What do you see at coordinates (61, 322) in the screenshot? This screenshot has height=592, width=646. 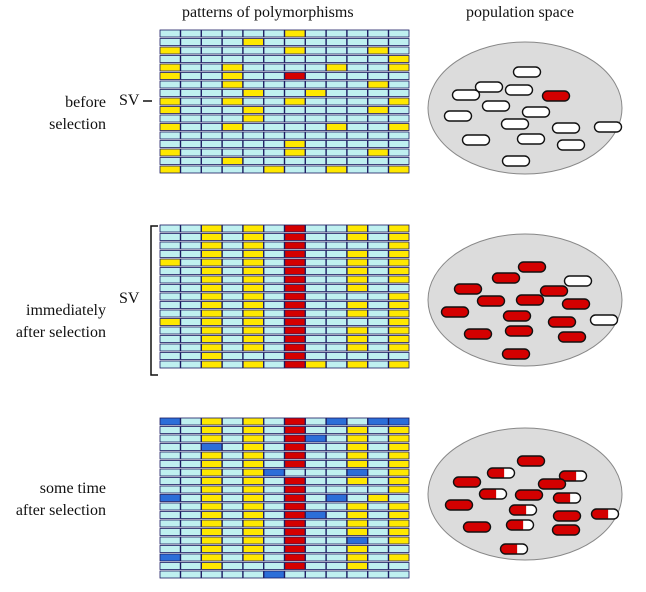 I see `panel-label-immediately: immediately after selection` at bounding box center [61, 322].